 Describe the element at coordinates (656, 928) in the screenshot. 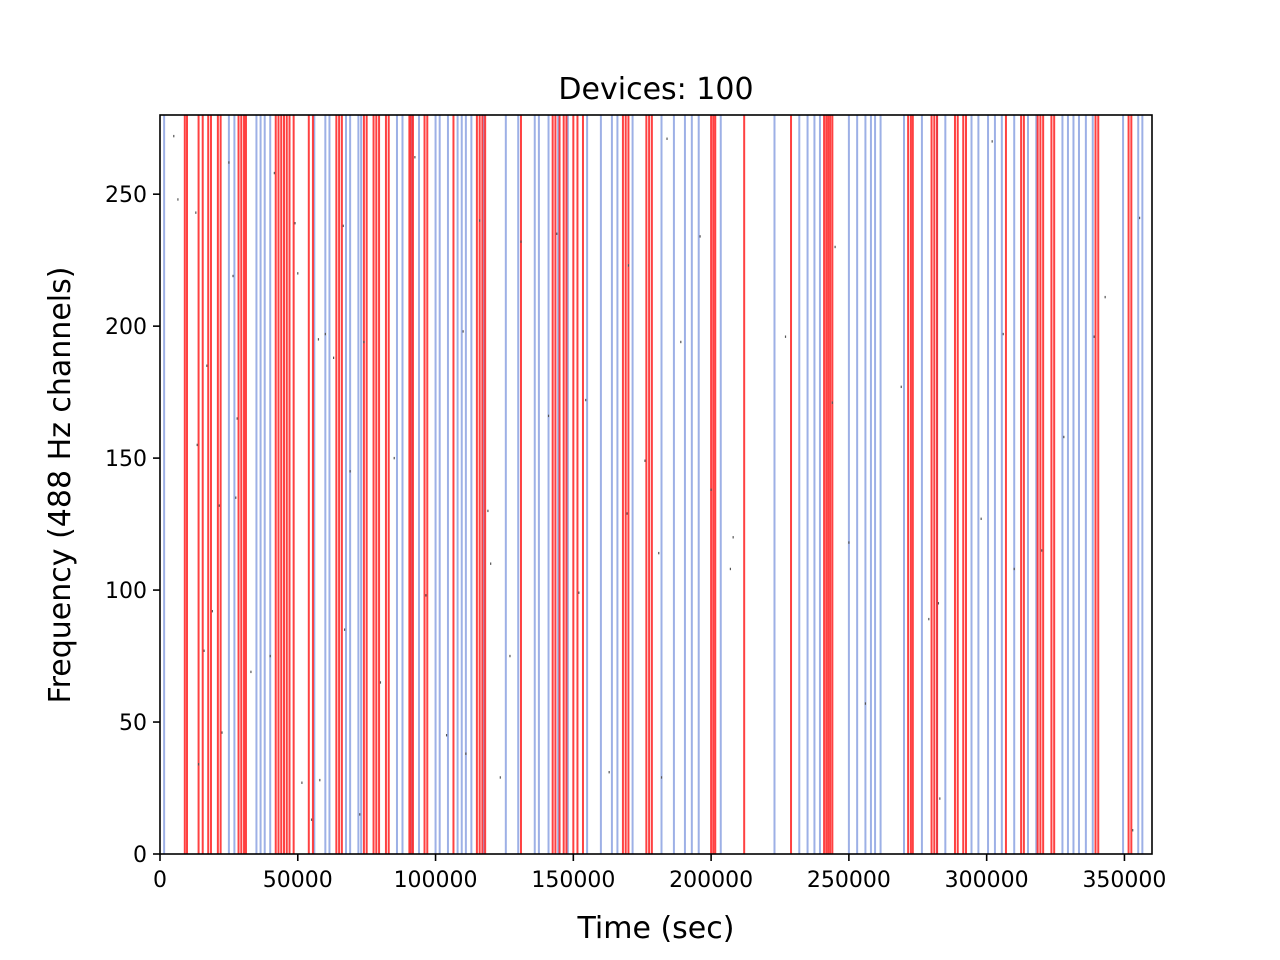

I see `x-axis-label: Time (sec)` at that location.